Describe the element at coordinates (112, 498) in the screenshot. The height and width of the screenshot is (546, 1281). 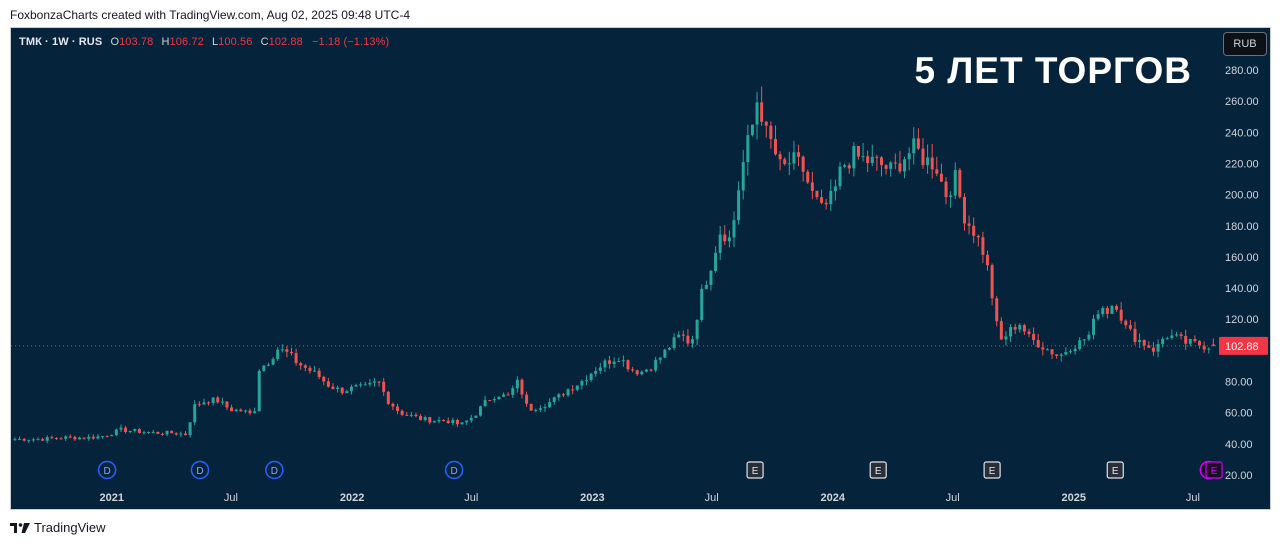
I see `x-tick-label: 2021` at that location.